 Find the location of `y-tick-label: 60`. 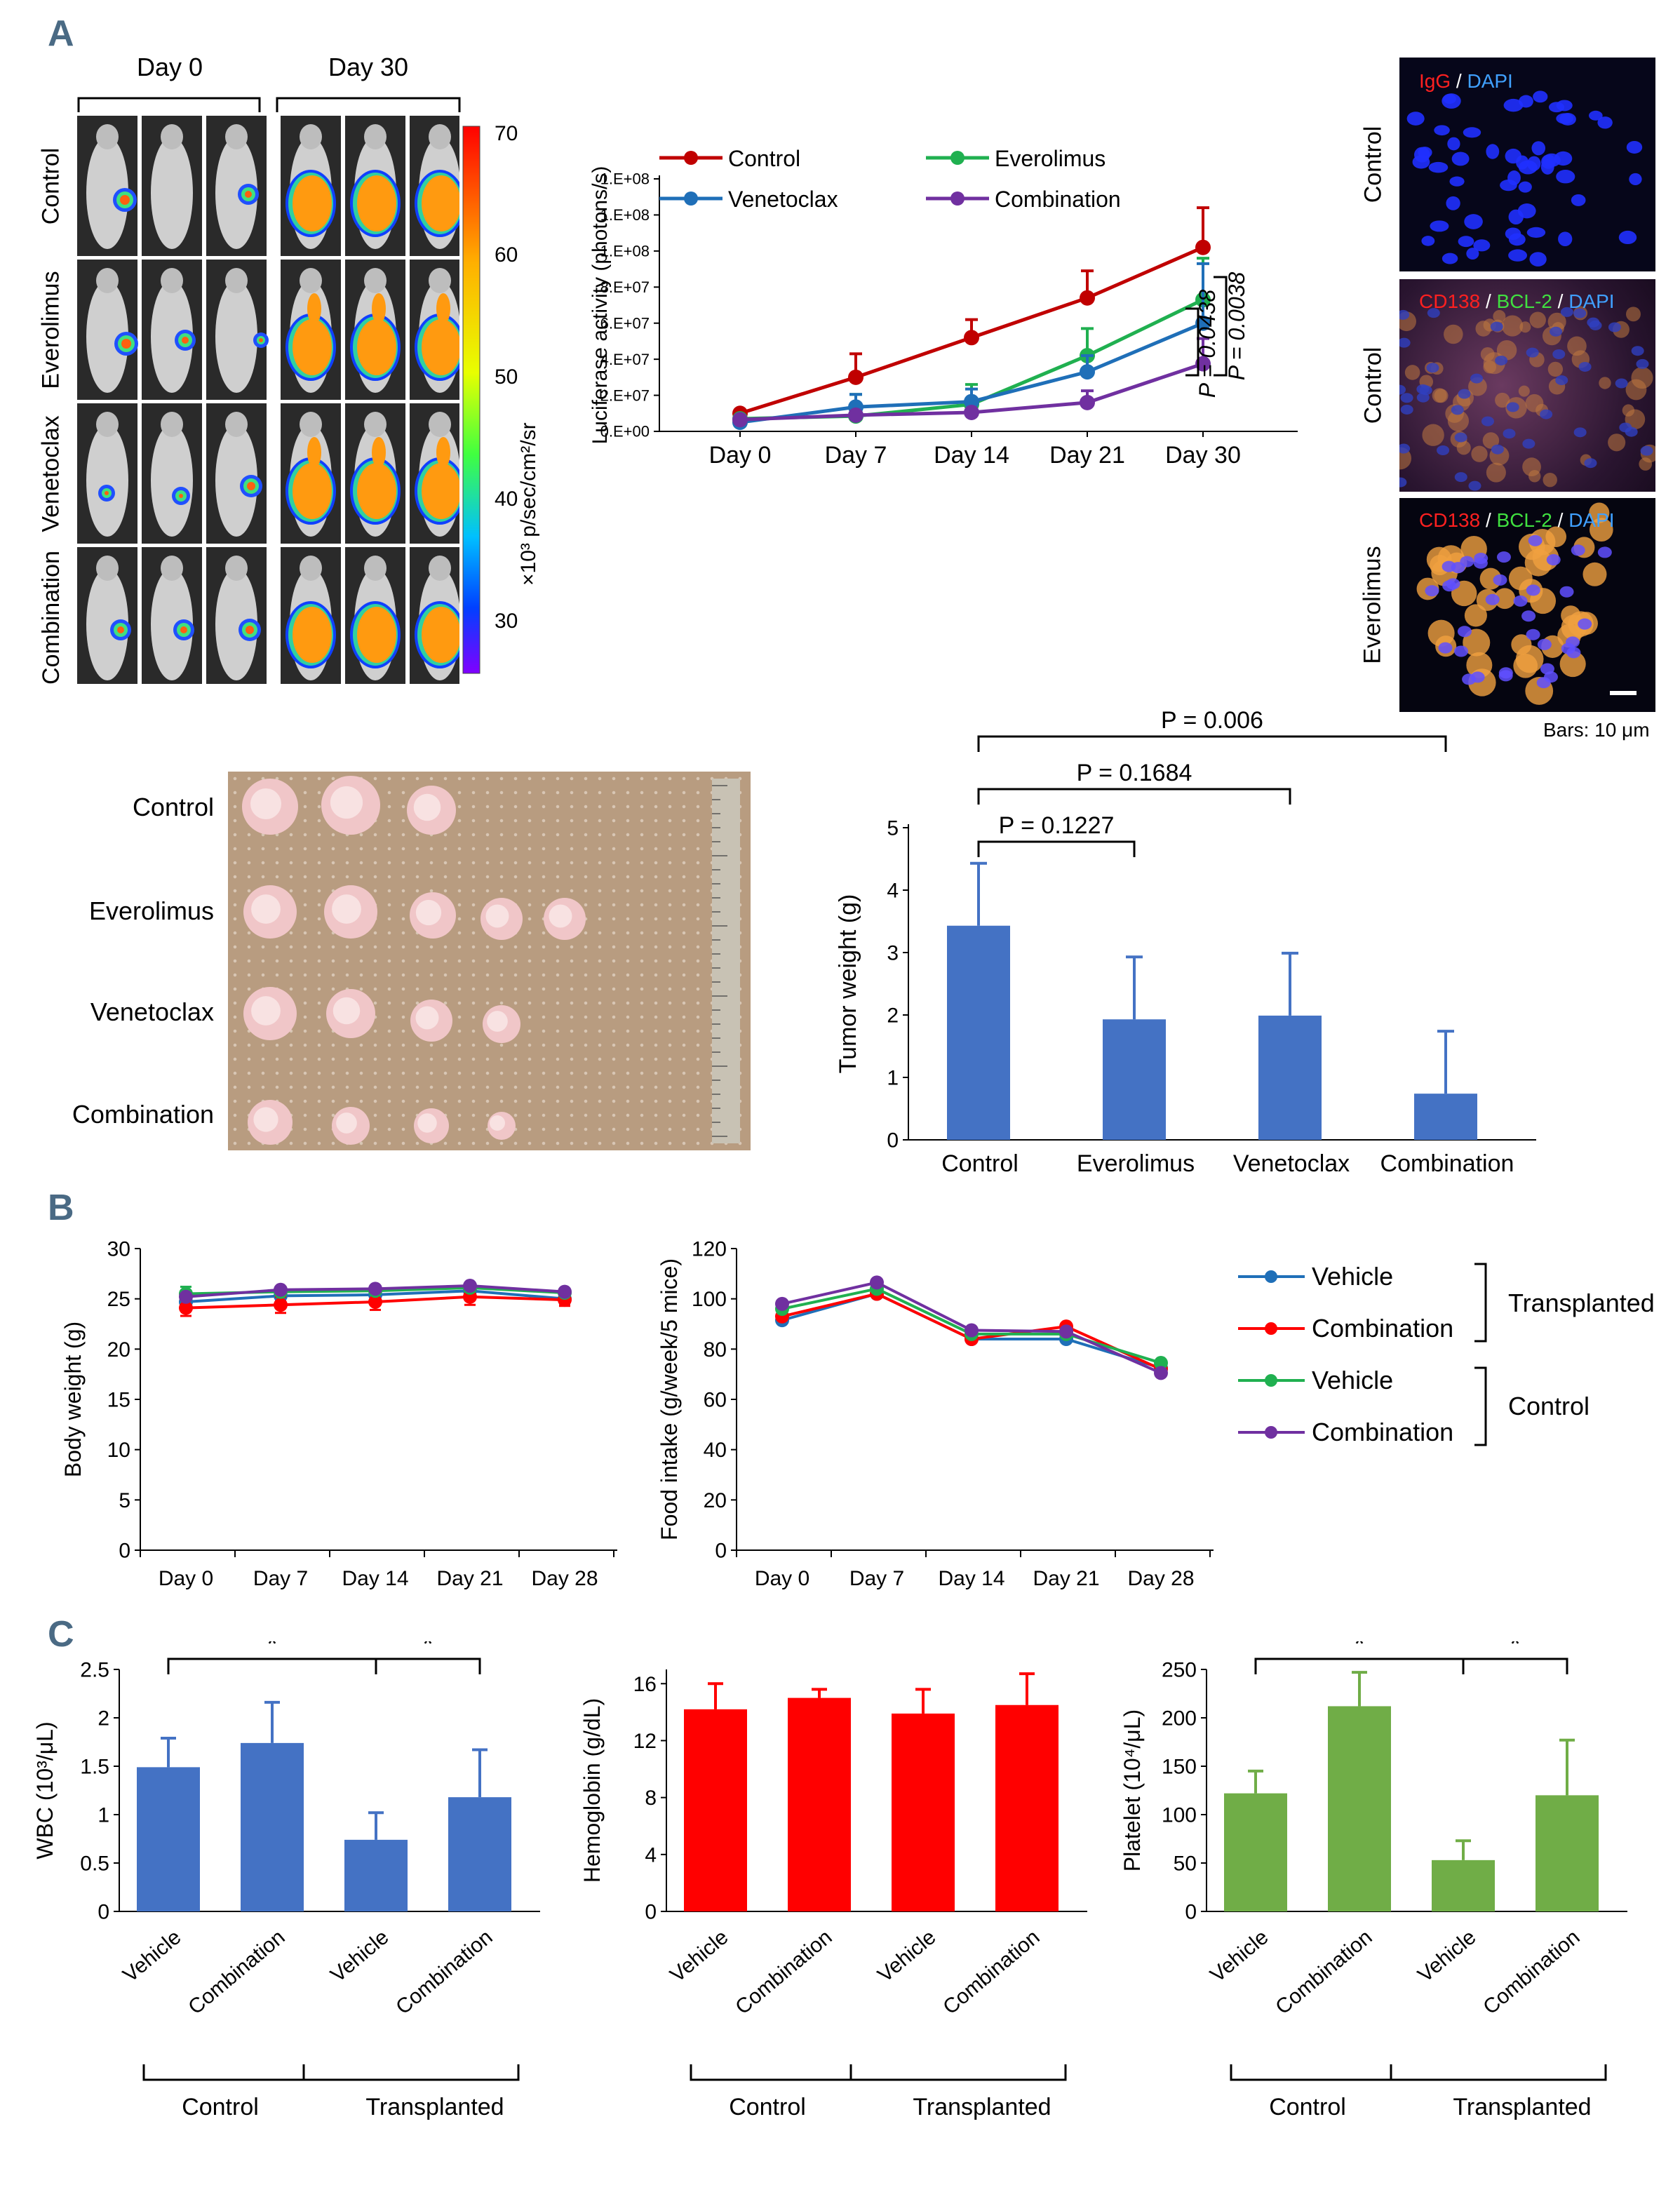

y-tick-label: 60 is located at coordinates (716, 1400).